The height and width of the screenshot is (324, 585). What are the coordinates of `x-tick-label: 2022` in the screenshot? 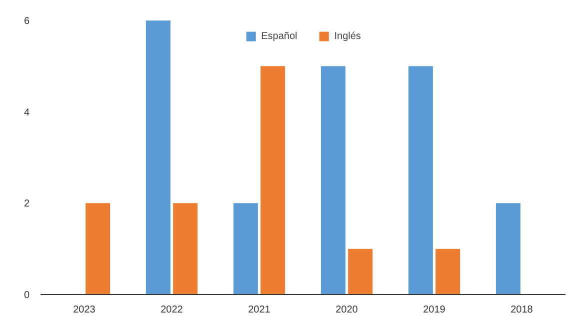 It's located at (172, 310).